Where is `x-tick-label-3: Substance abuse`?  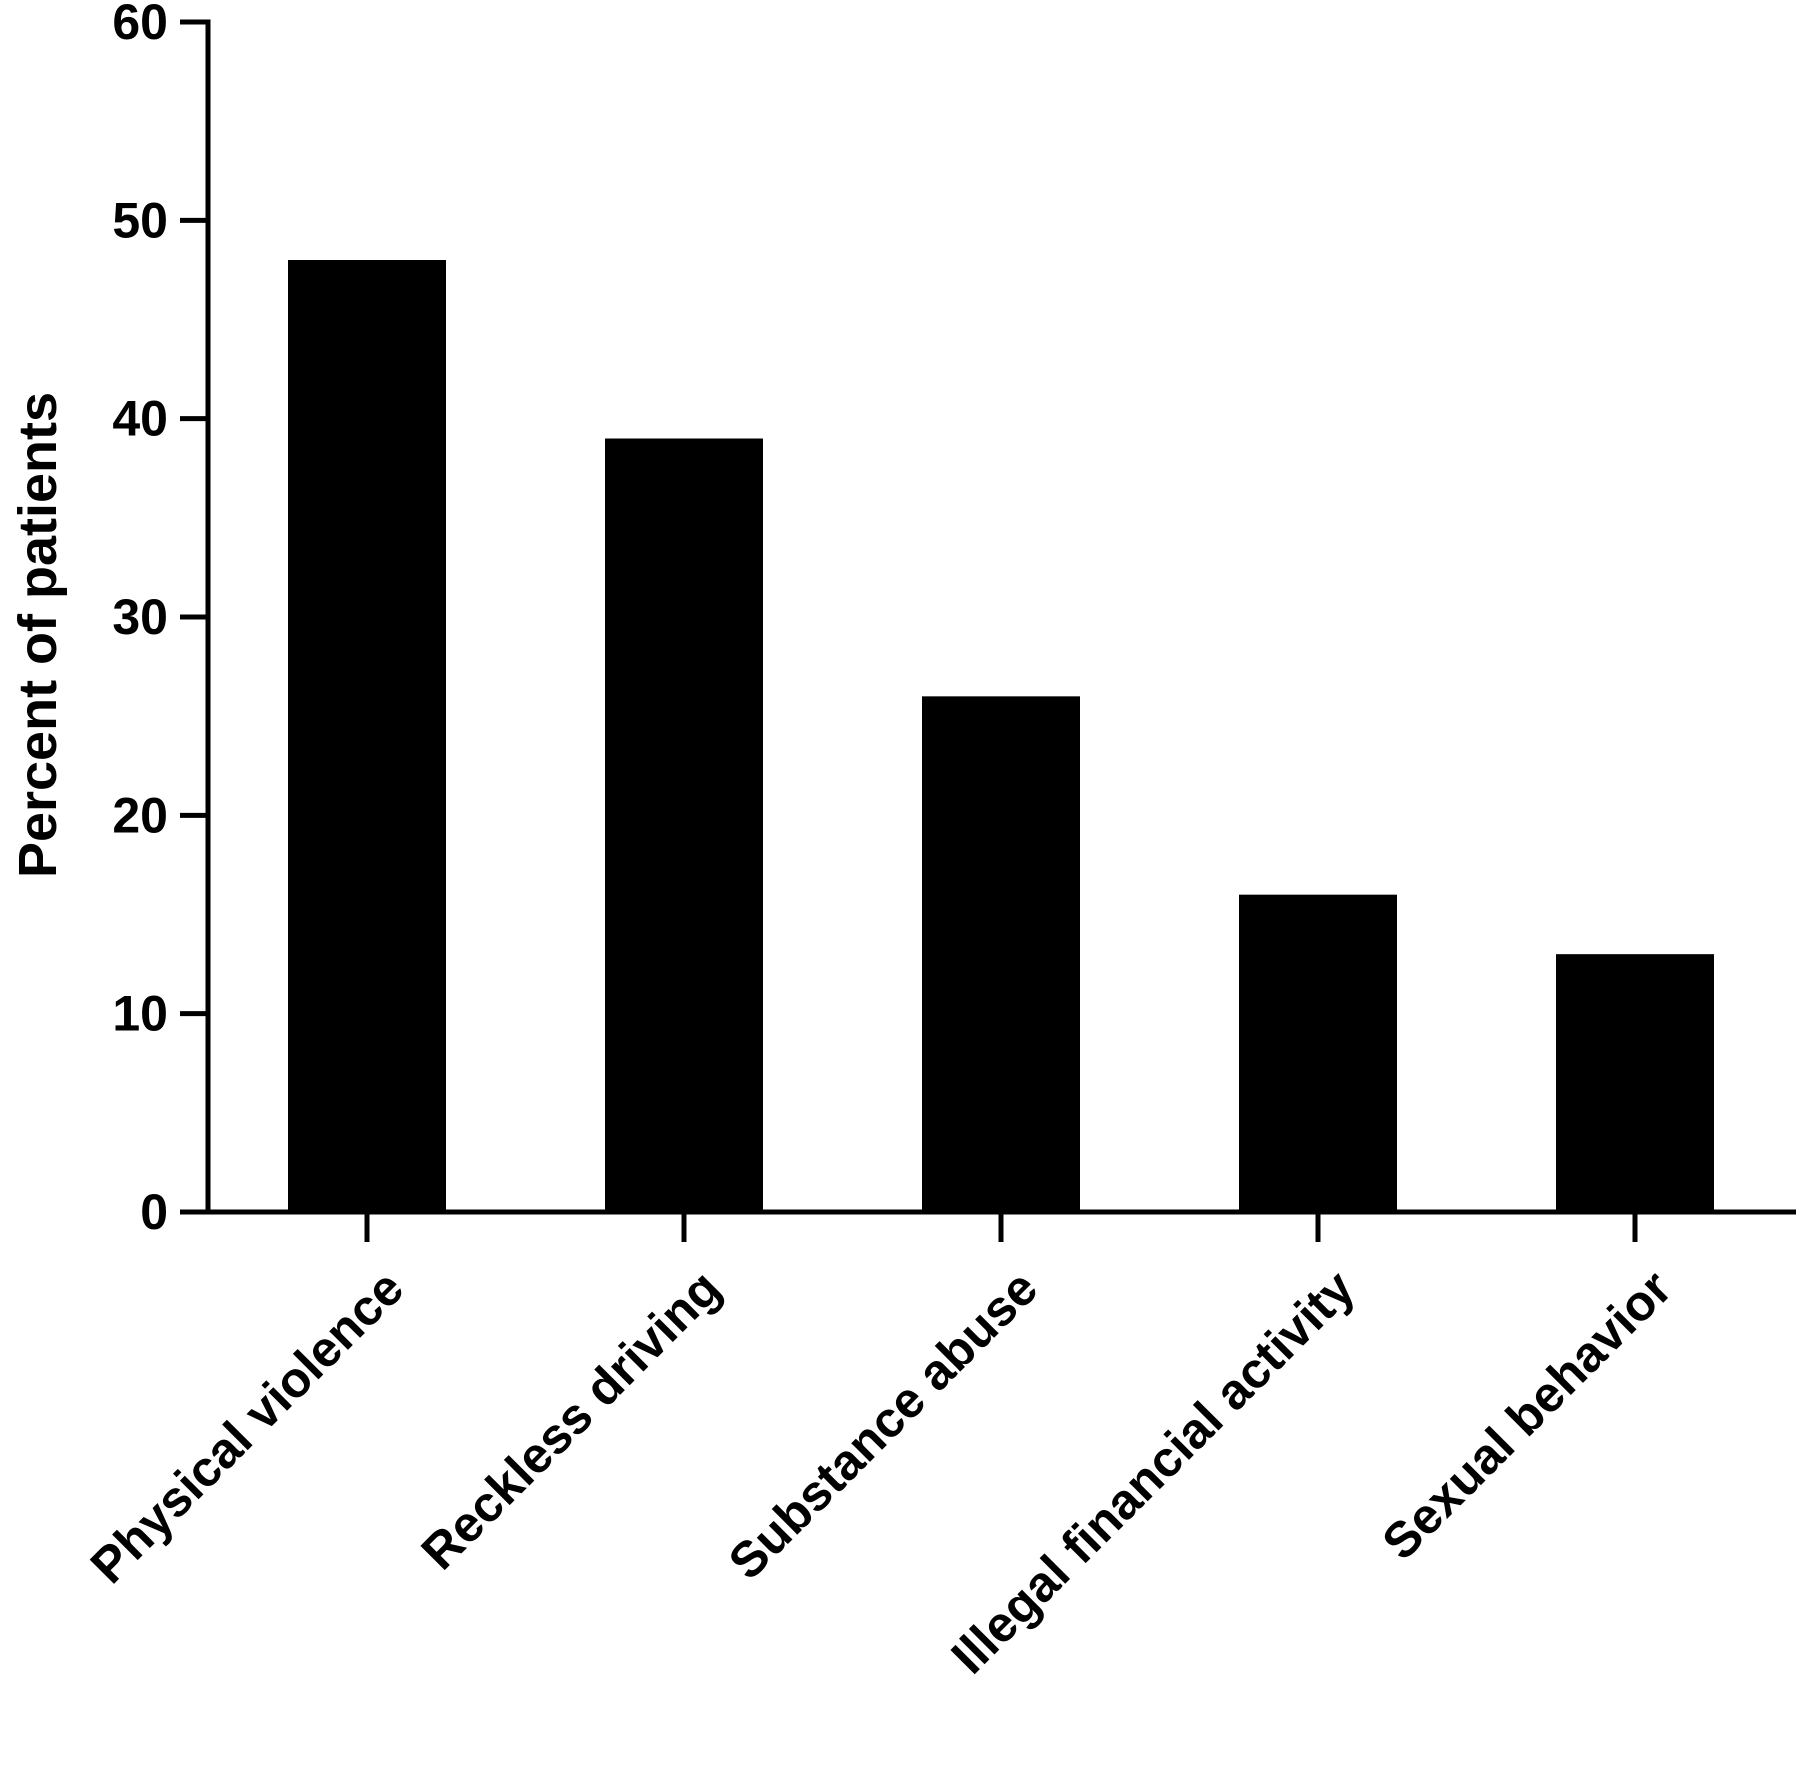 x-tick-label-3: Substance abuse is located at coordinates (883, 1425).